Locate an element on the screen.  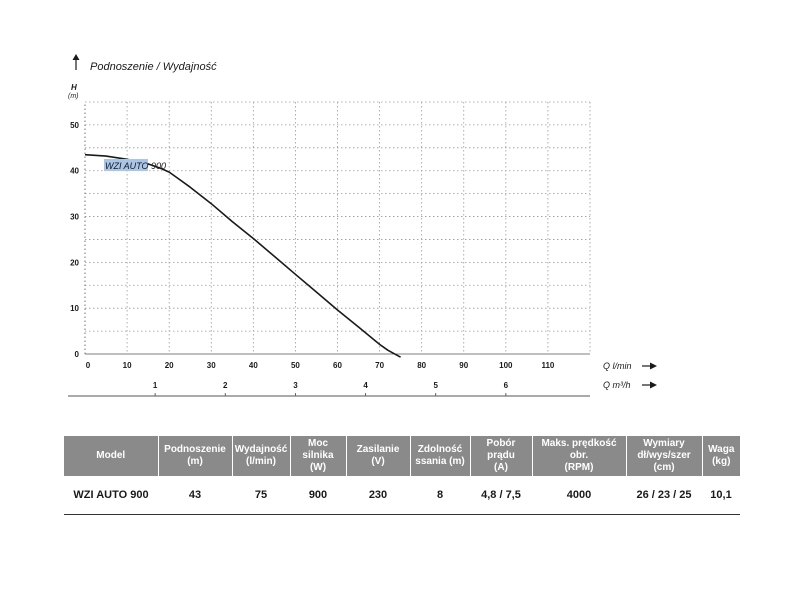
spec-header-text: Zasilanie is located at coordinates (378, 449).